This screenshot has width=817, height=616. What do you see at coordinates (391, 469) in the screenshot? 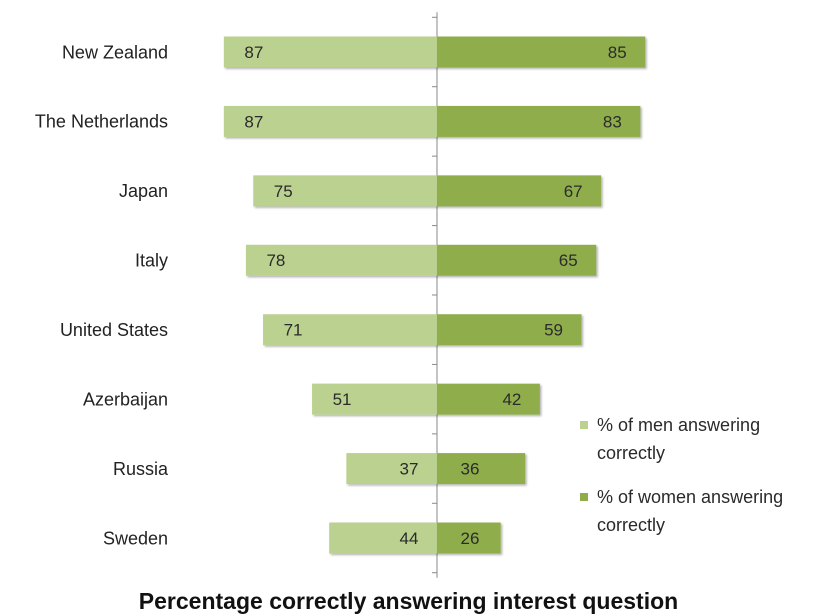
I see `bar-men-russia` at bounding box center [391, 469].